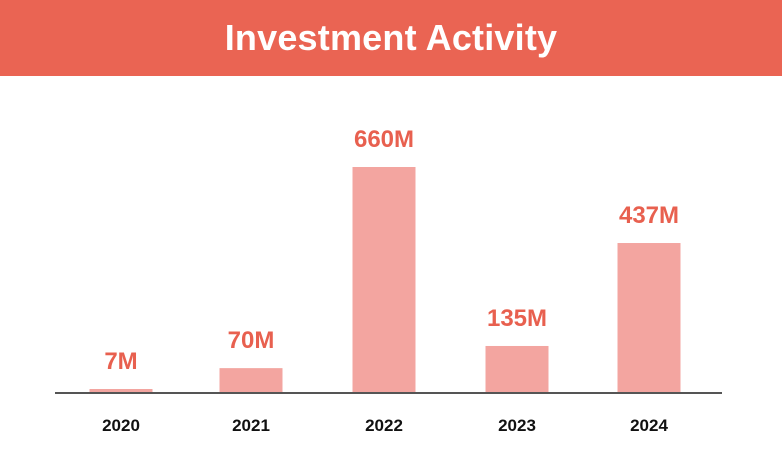 The width and height of the screenshot is (782, 462). I want to click on chart-title: Investment Activity, so click(391, 37).